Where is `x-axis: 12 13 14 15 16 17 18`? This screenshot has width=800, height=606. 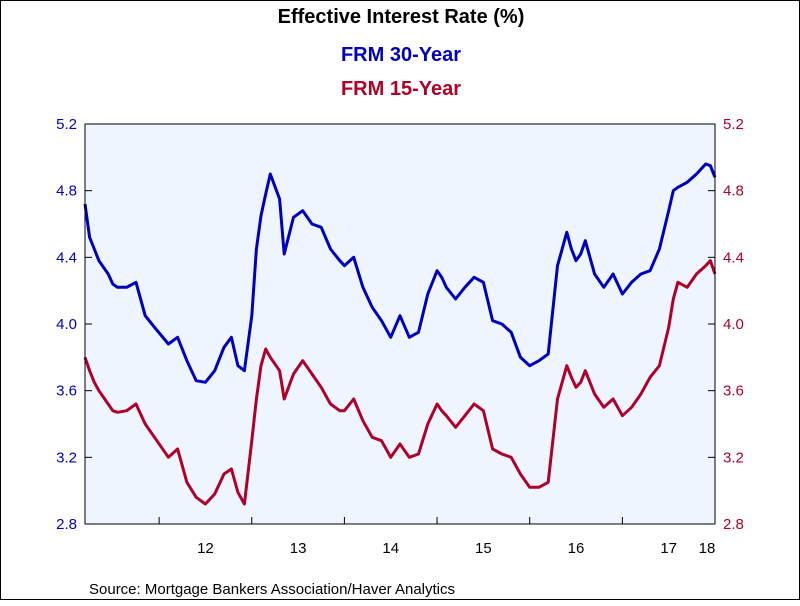
x-axis: 12 13 14 15 16 17 18 is located at coordinates (437, 537).